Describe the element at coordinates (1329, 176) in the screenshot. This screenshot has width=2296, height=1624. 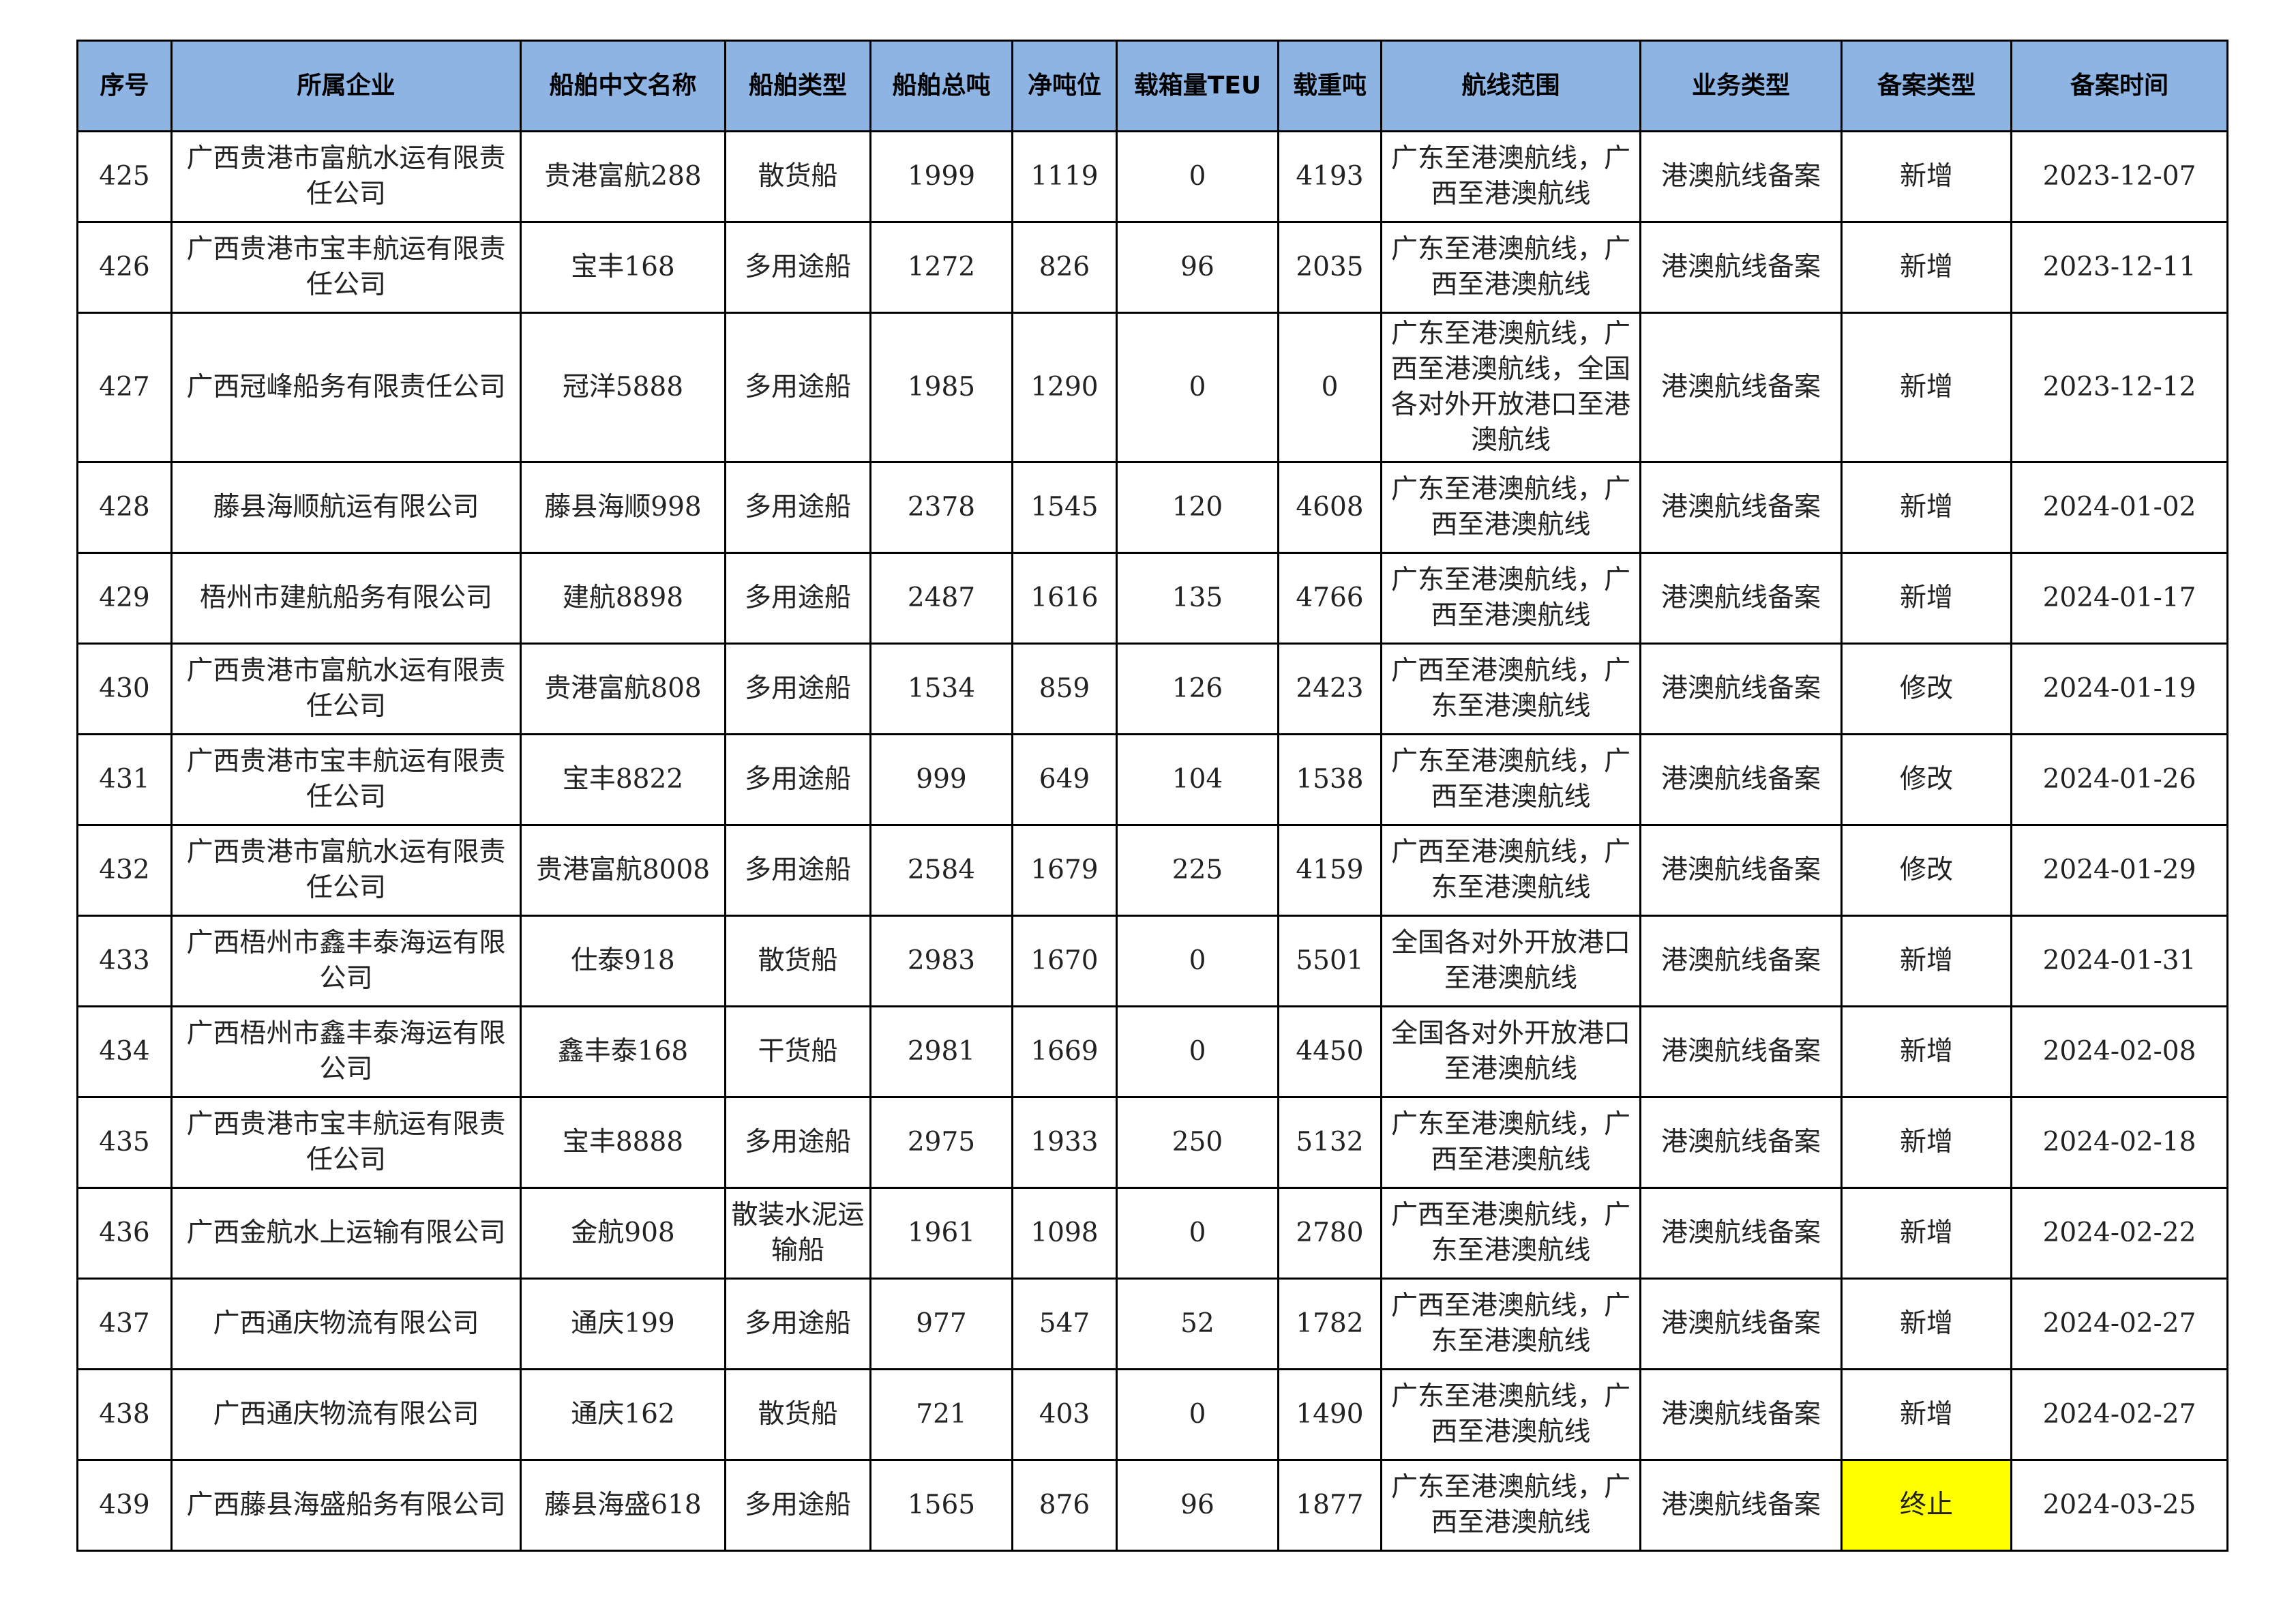
I see `table-cell: 4193` at that location.